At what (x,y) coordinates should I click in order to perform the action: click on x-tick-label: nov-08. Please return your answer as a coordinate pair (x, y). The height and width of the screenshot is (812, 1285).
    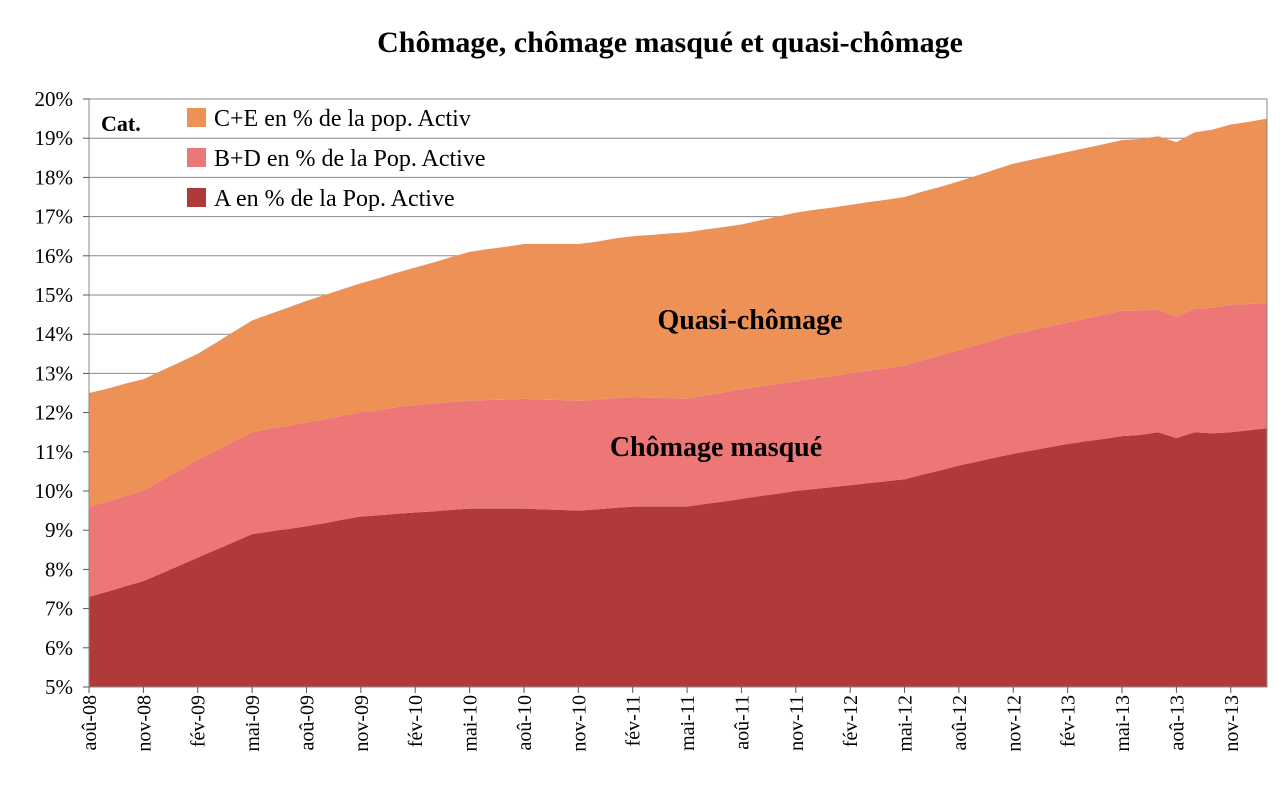
    Looking at the image, I should click on (144, 723).